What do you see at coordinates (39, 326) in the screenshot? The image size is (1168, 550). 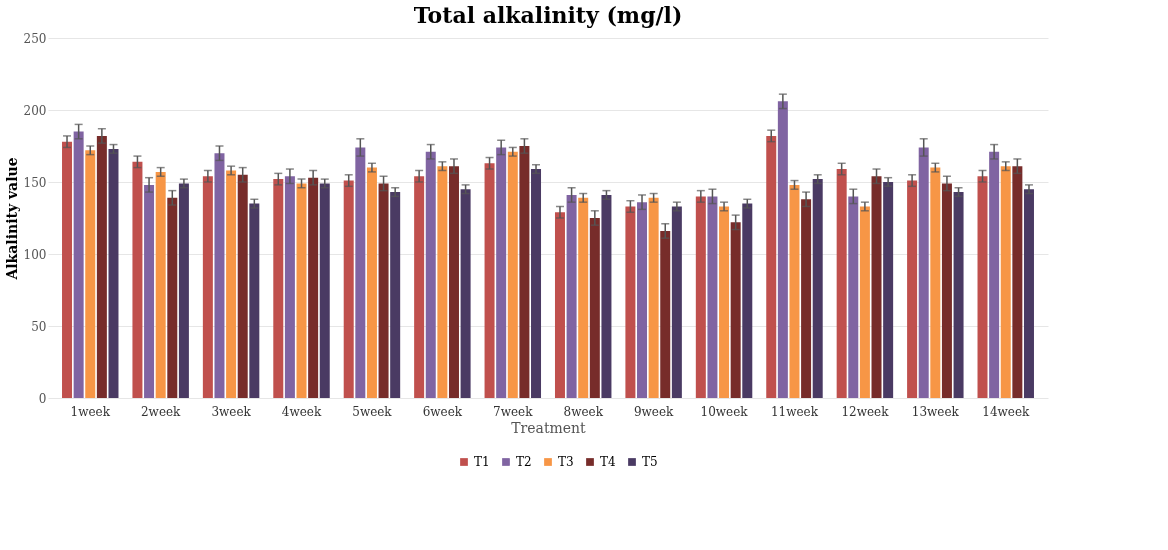 I see `y-tick-label: 50` at bounding box center [39, 326].